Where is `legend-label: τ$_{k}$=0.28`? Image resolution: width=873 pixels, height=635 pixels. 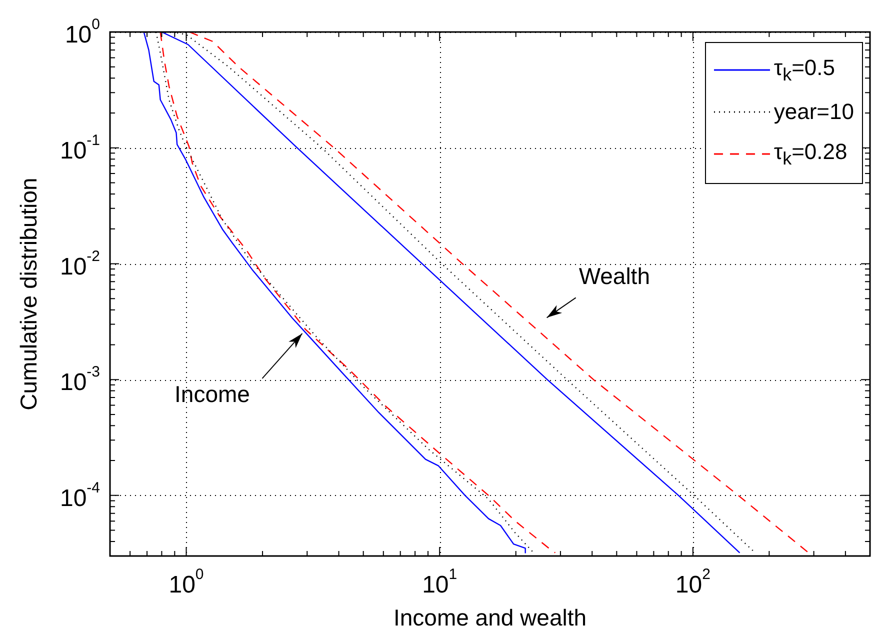 legend-label: τ$_{k}$=0.28 is located at coordinates (811, 154).